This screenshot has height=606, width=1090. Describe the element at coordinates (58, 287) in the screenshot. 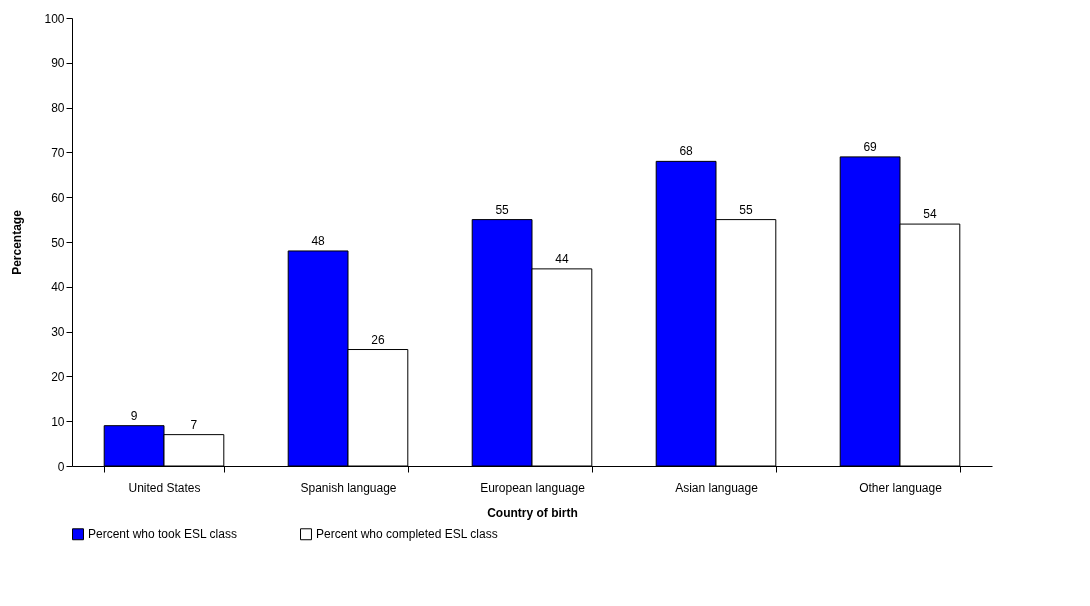

I see `y-tick-label: 40` at that location.